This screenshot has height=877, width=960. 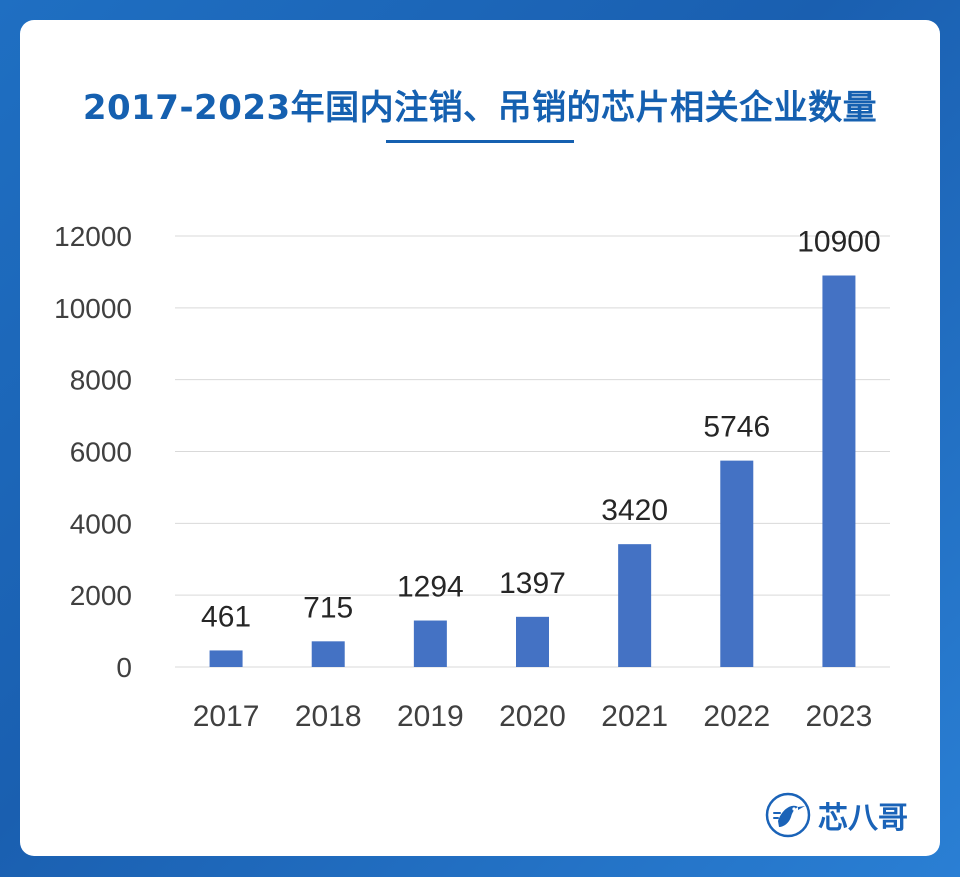 I want to click on y-tick-label: 6000, so click(x=101, y=452).